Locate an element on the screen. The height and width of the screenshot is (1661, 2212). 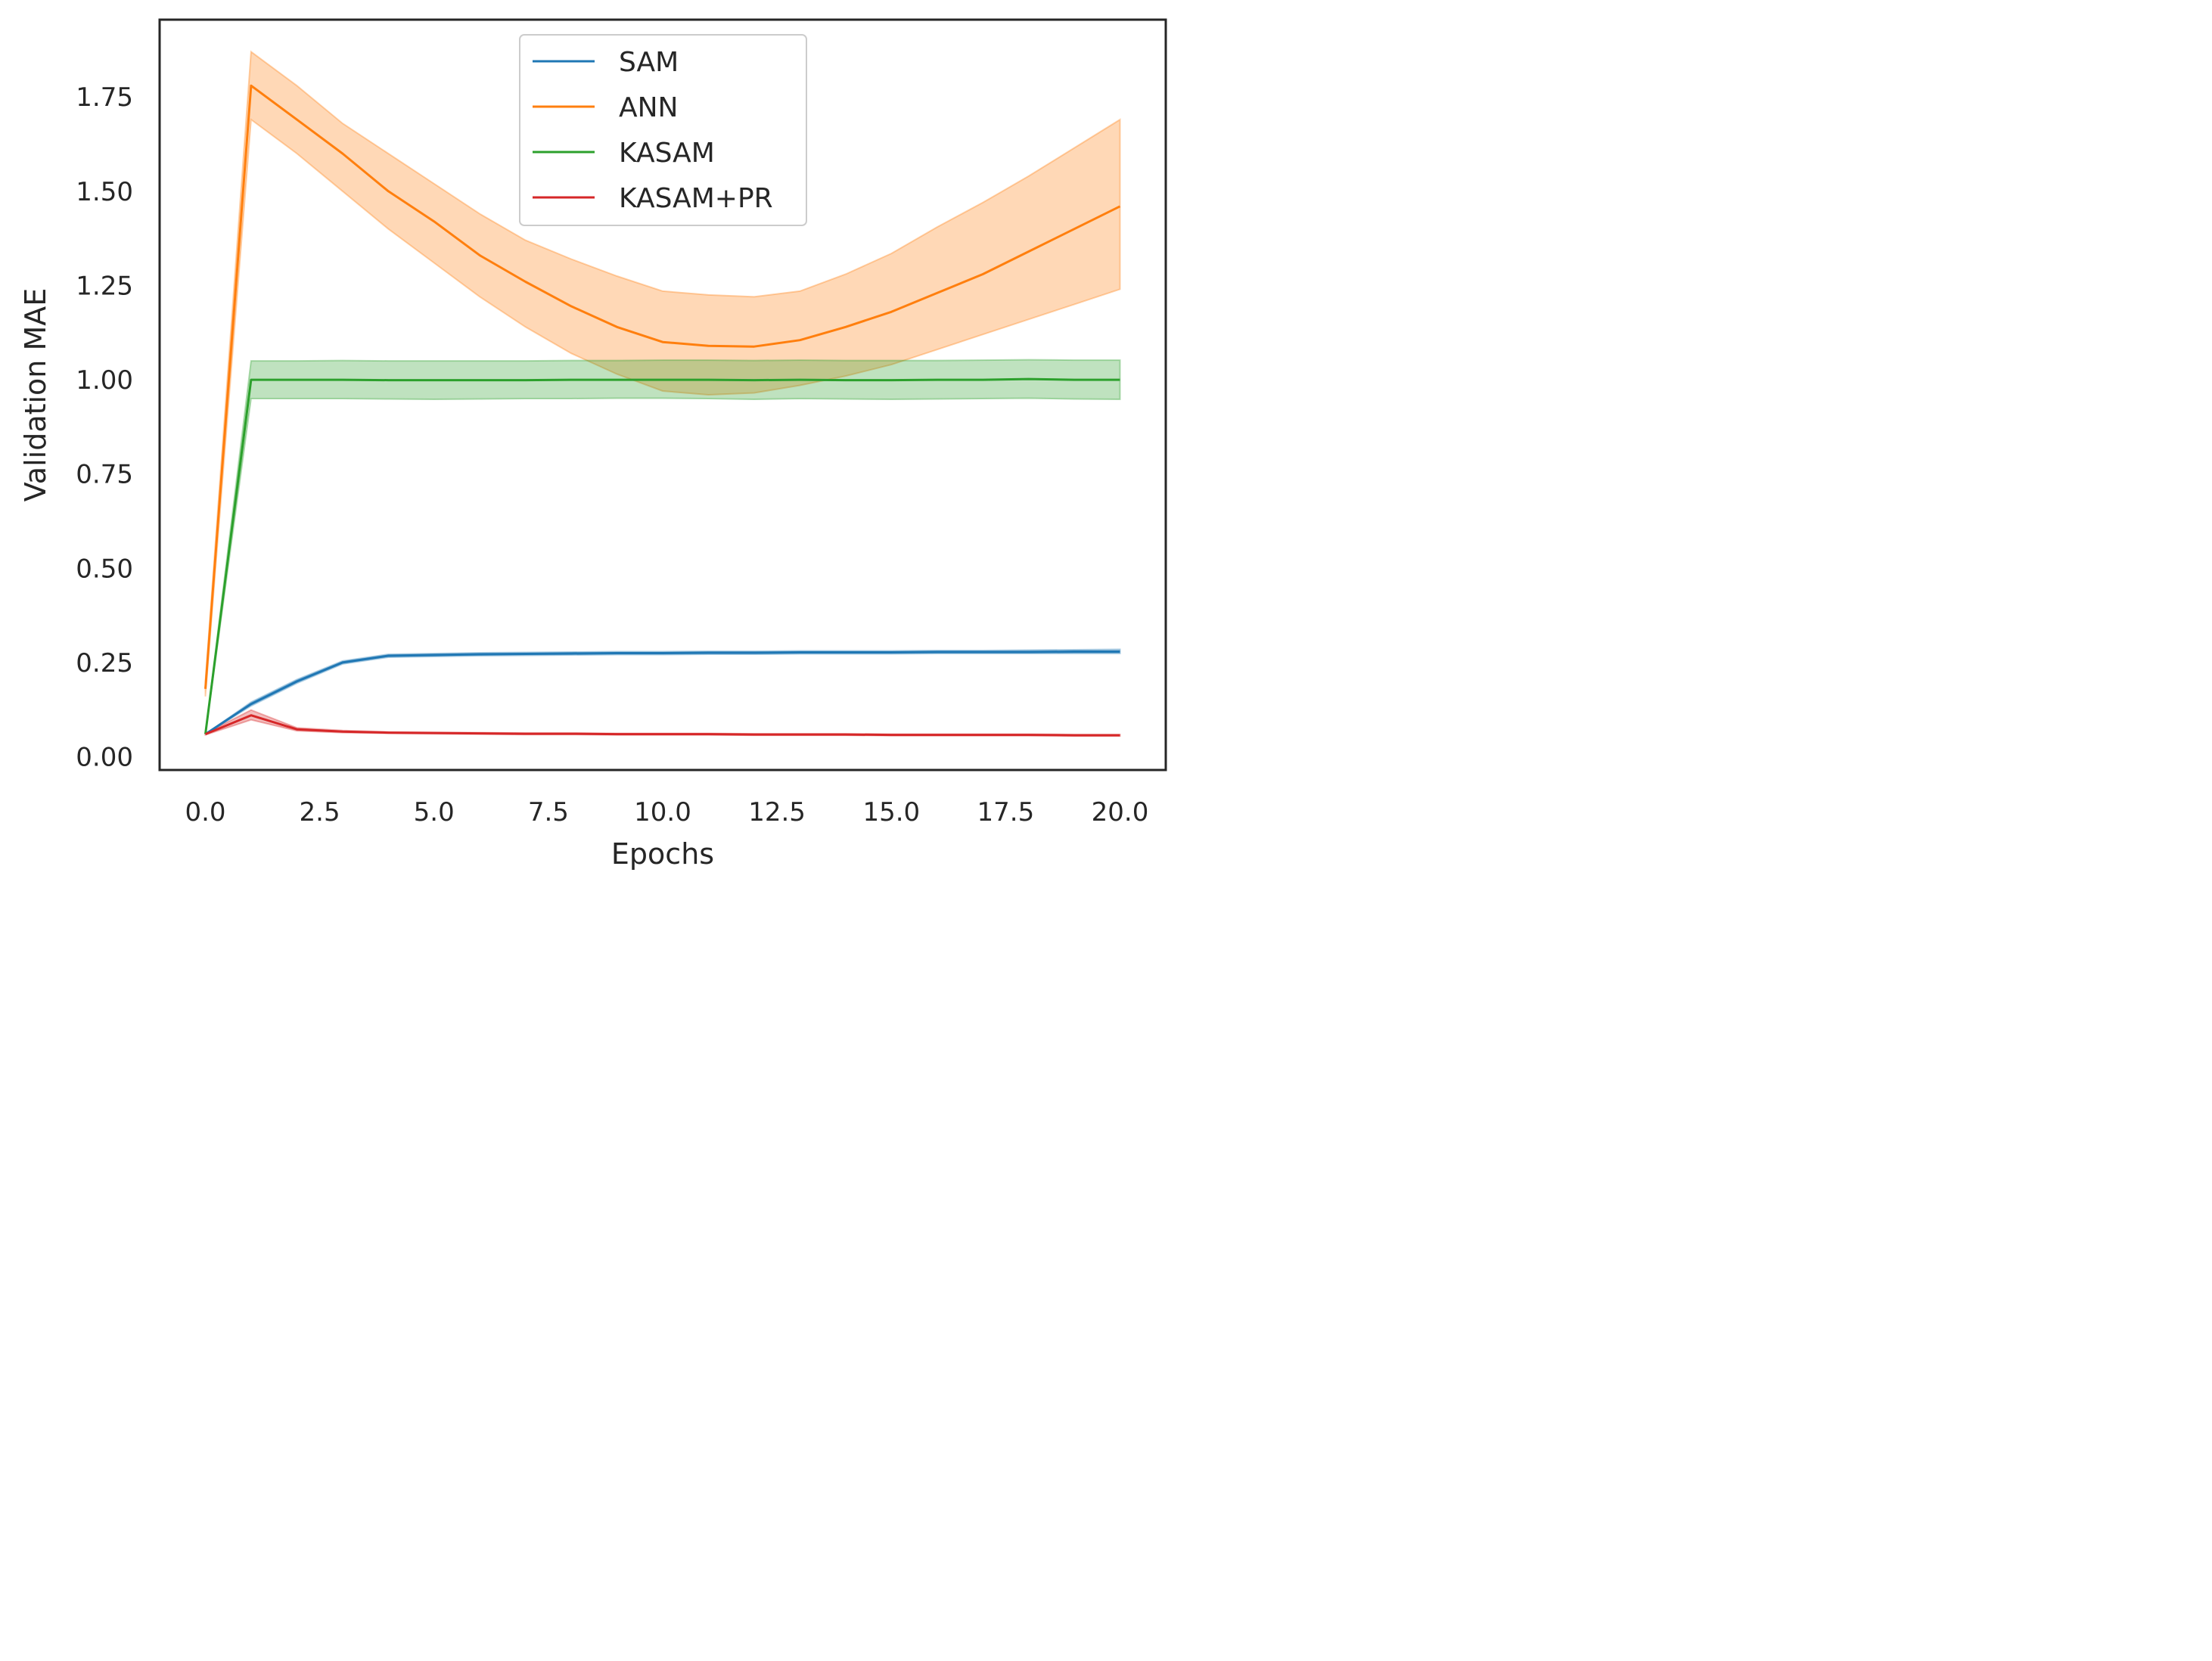
sam-line is located at coordinates (662, 692).